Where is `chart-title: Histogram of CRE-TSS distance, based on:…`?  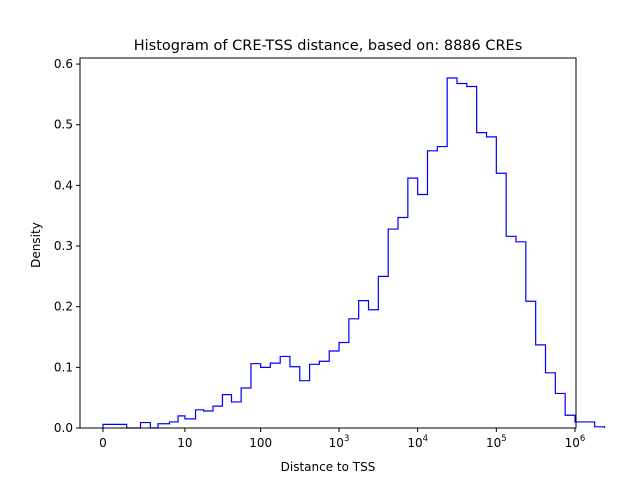
chart-title: Histogram of CRE-TSS distance, based on:… is located at coordinates (328, 46).